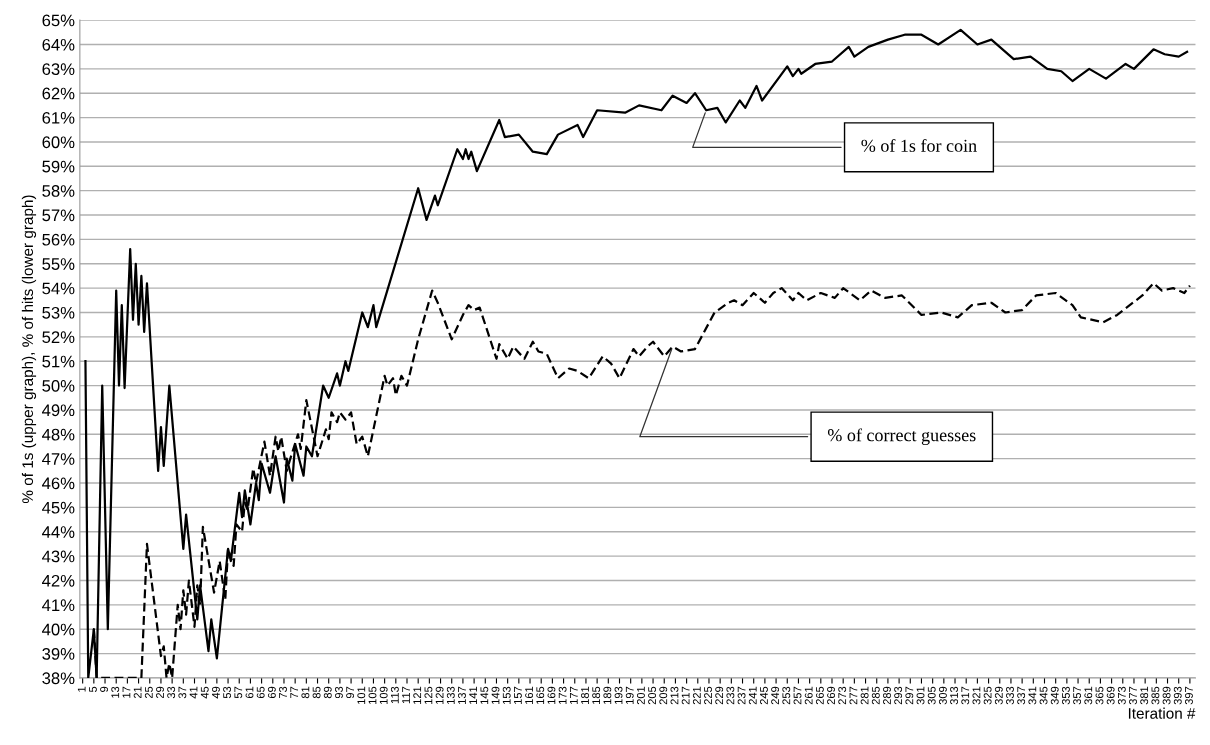 The image size is (1210, 745). I want to click on x-tick-label: 357, so click(1077, 695).